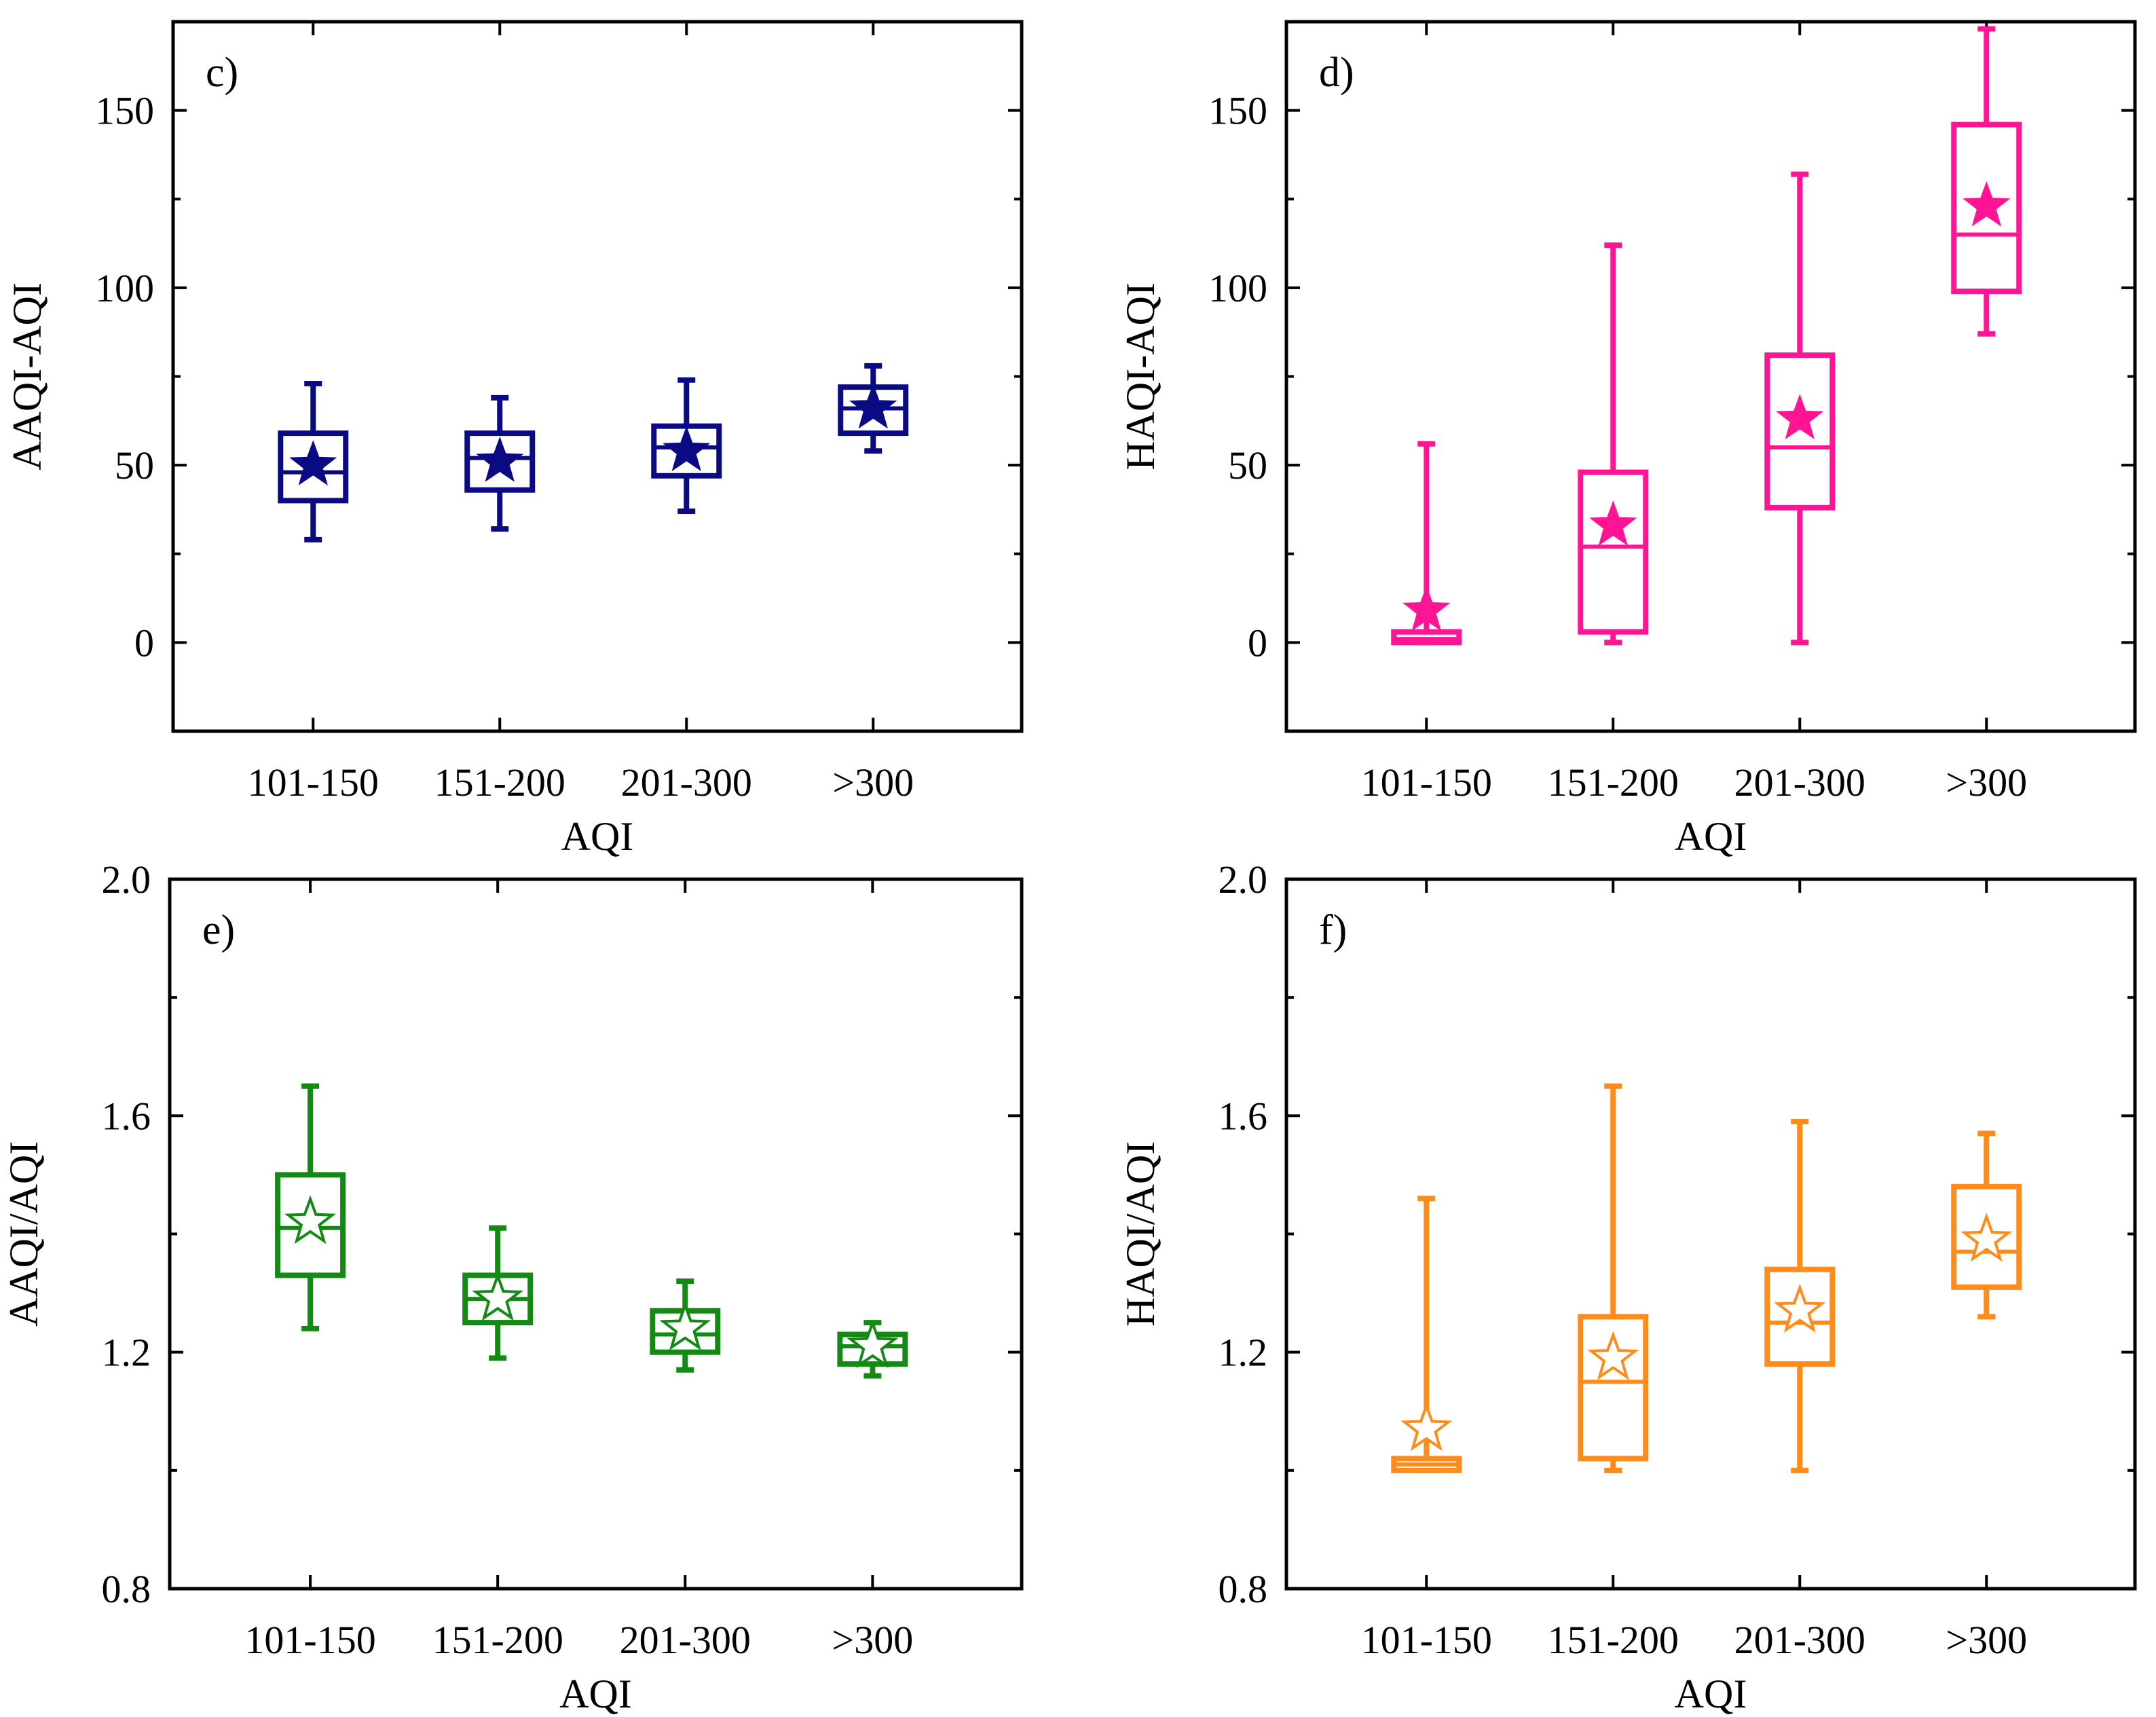 The width and height of the screenshot is (2156, 1717). What do you see at coordinates (27, 376) in the screenshot?
I see `y-axis-label: AAQI-AQI` at bounding box center [27, 376].